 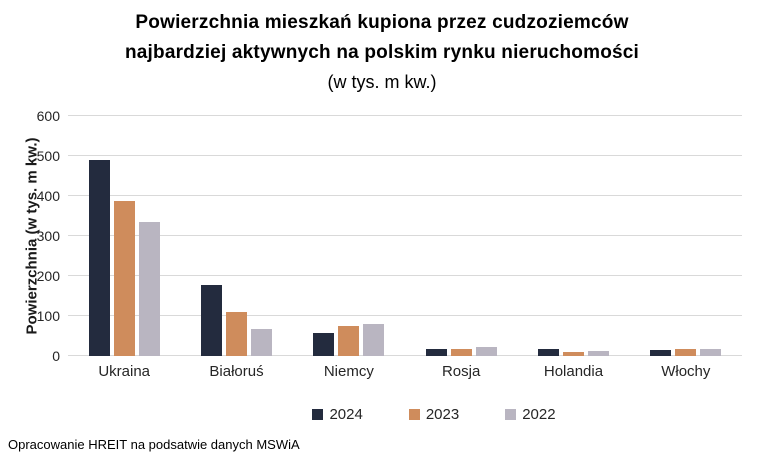 What do you see at coordinates (548, 352) in the screenshot?
I see `bar-holandia-2024` at bounding box center [548, 352].